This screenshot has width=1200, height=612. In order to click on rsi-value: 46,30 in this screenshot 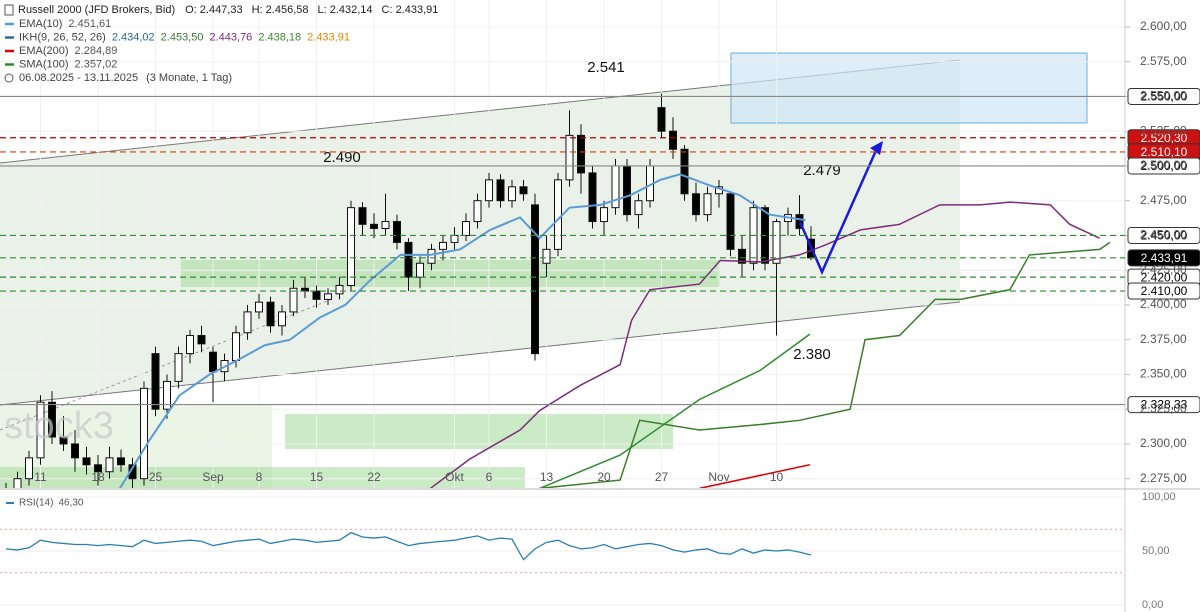, I will do `click(70, 503)`.